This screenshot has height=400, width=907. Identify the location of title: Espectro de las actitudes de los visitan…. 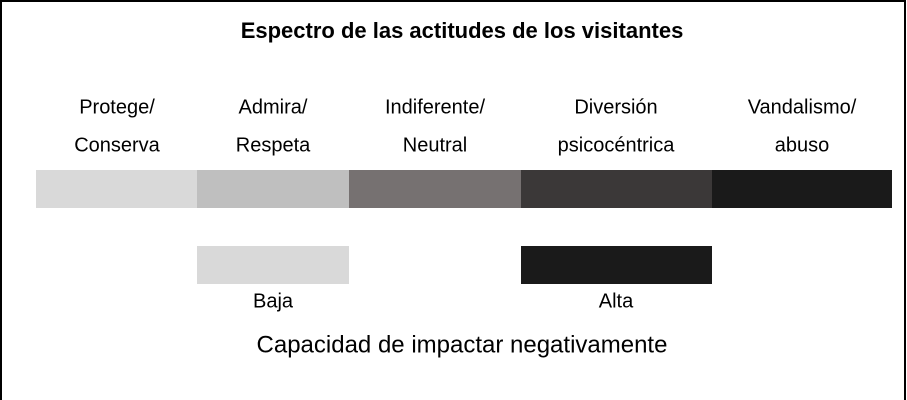
(462, 30).